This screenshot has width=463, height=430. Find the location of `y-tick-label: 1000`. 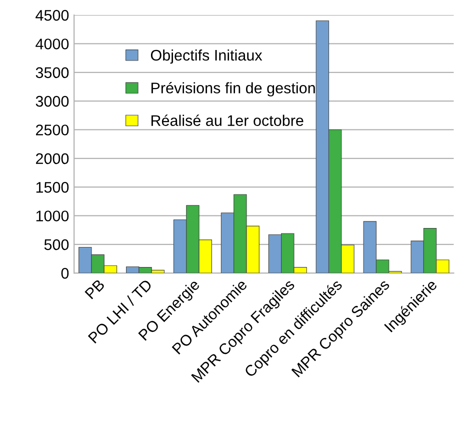

y-tick-label: 1000 is located at coordinates (52, 216).